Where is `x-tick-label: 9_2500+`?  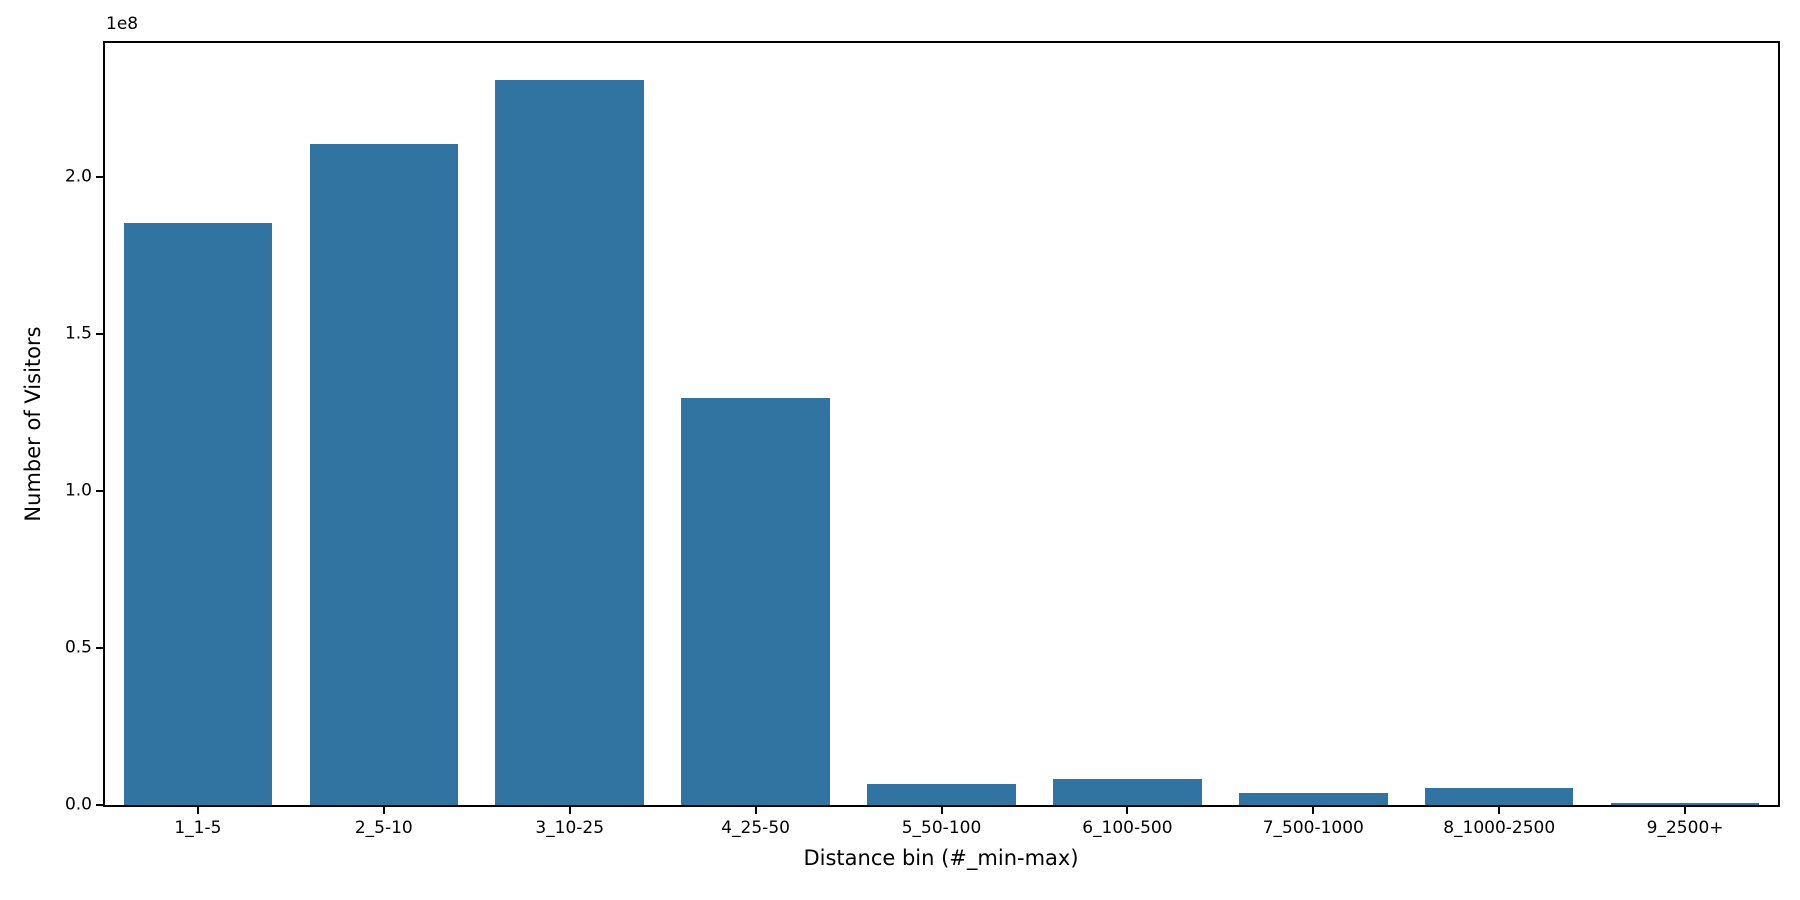 x-tick-label: 9_2500+ is located at coordinates (1685, 828).